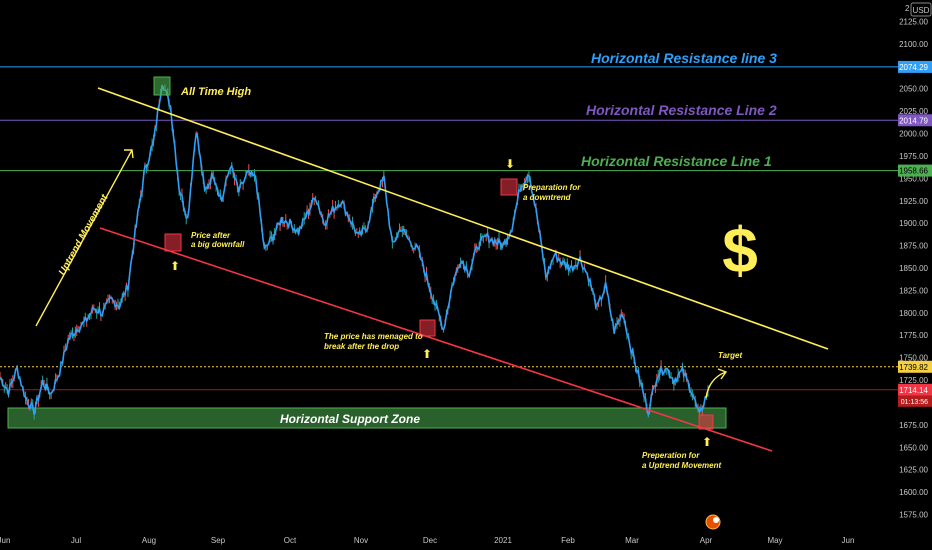  I want to click on uptrend-prep-marker, so click(706, 422).